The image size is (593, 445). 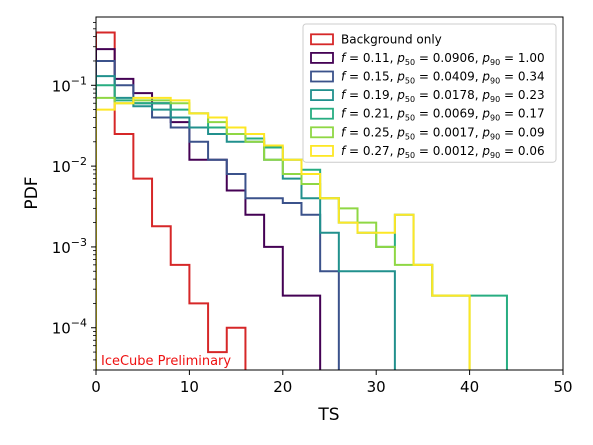 I want to click on legend-entry: f = 0.11, p50 = 0.0906, p90 = 1.00, so click(x=443, y=59).